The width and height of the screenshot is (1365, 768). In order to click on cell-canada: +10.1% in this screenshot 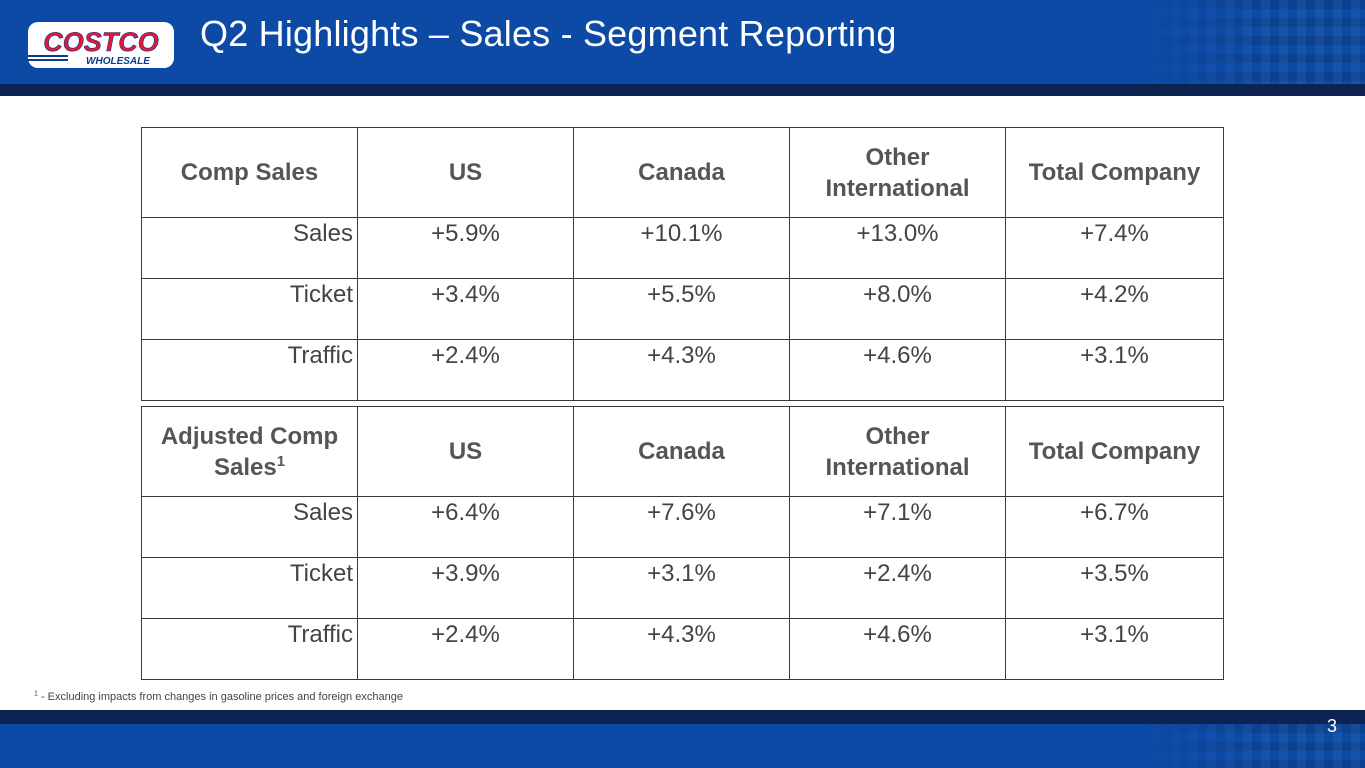, I will do `click(681, 248)`.